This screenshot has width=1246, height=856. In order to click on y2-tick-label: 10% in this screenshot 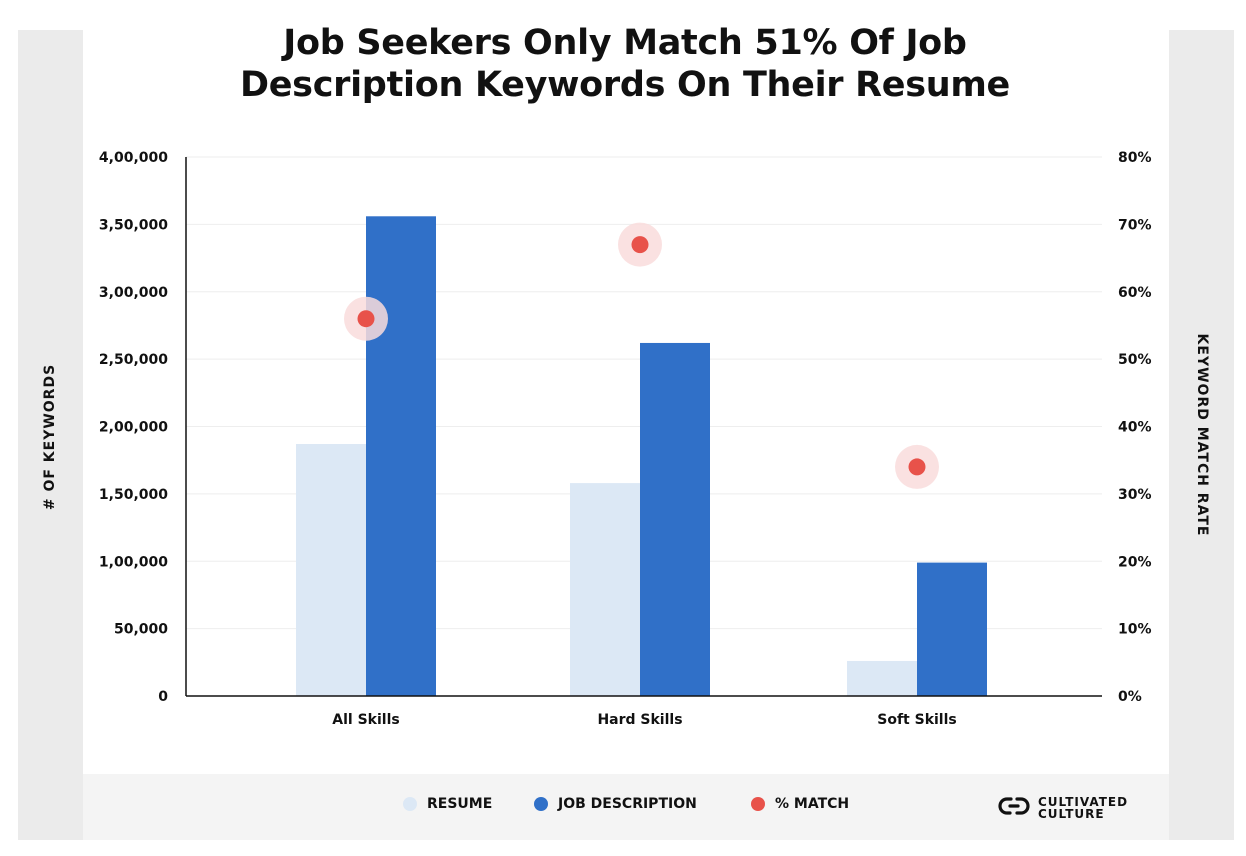, I will do `click(1135, 630)`.